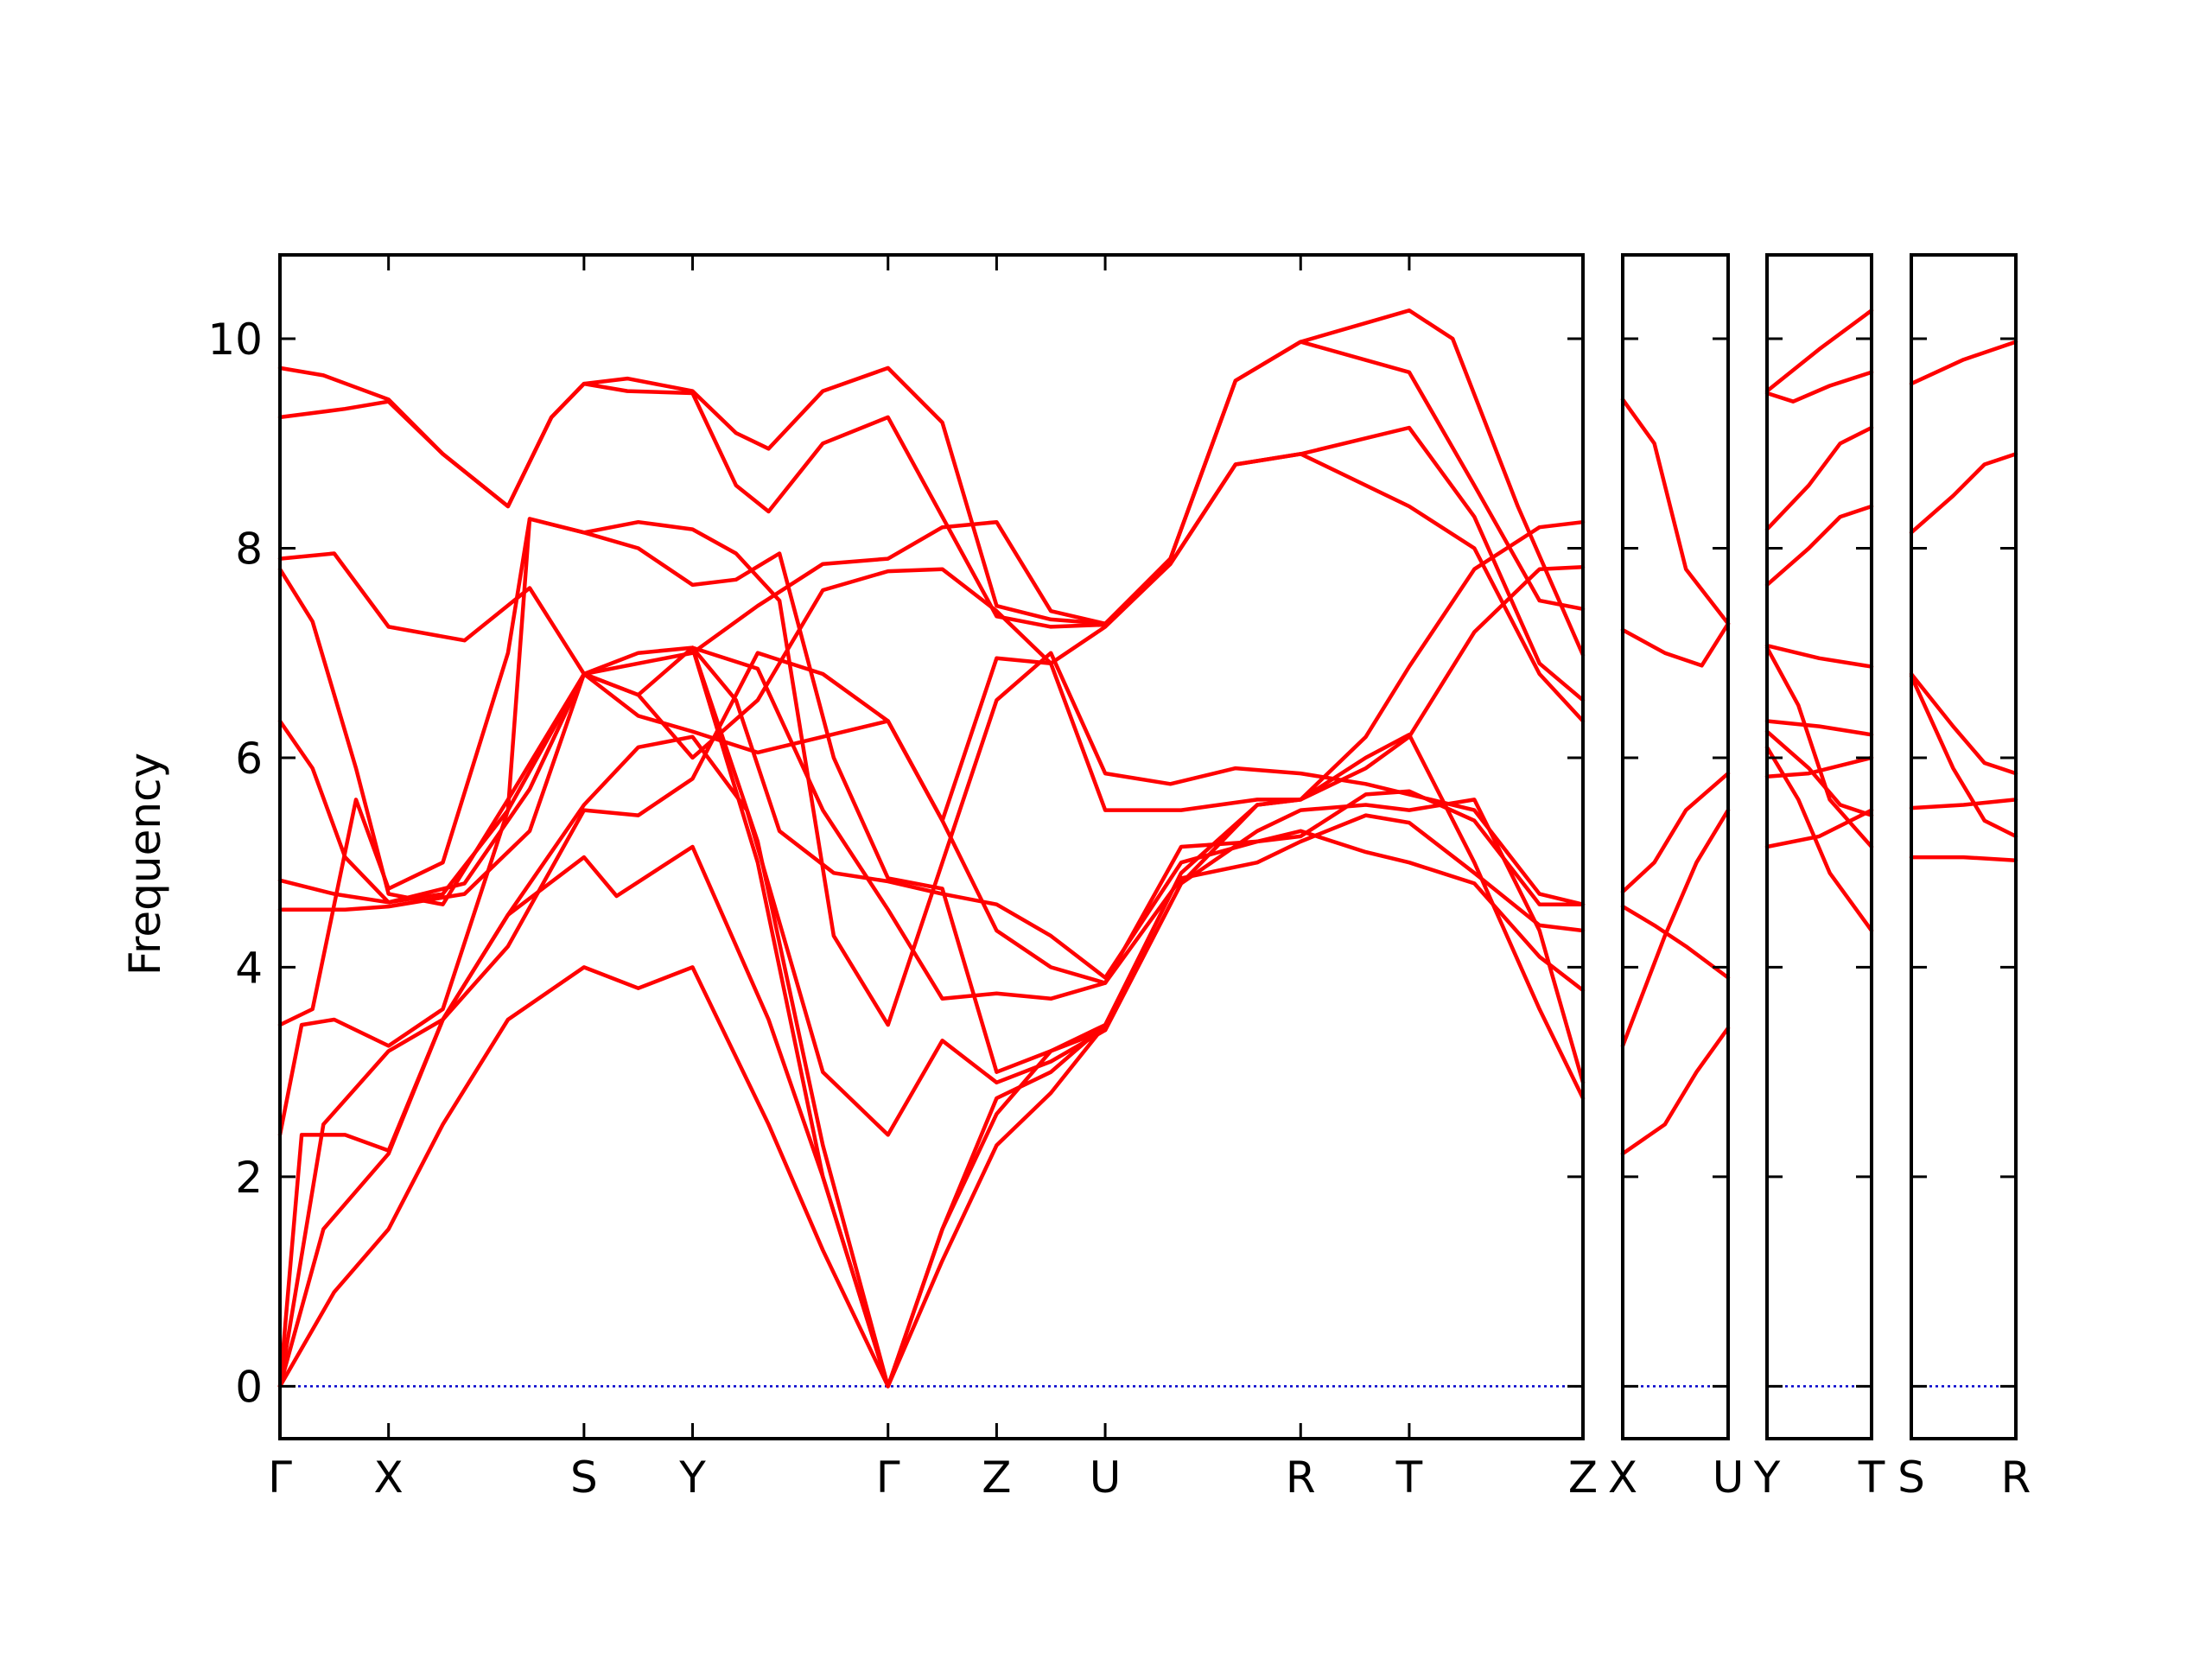 Image resolution: width=2212 pixels, height=1659 pixels. What do you see at coordinates (235, 340) in the screenshot?
I see `y-tick-label: 10` at bounding box center [235, 340].